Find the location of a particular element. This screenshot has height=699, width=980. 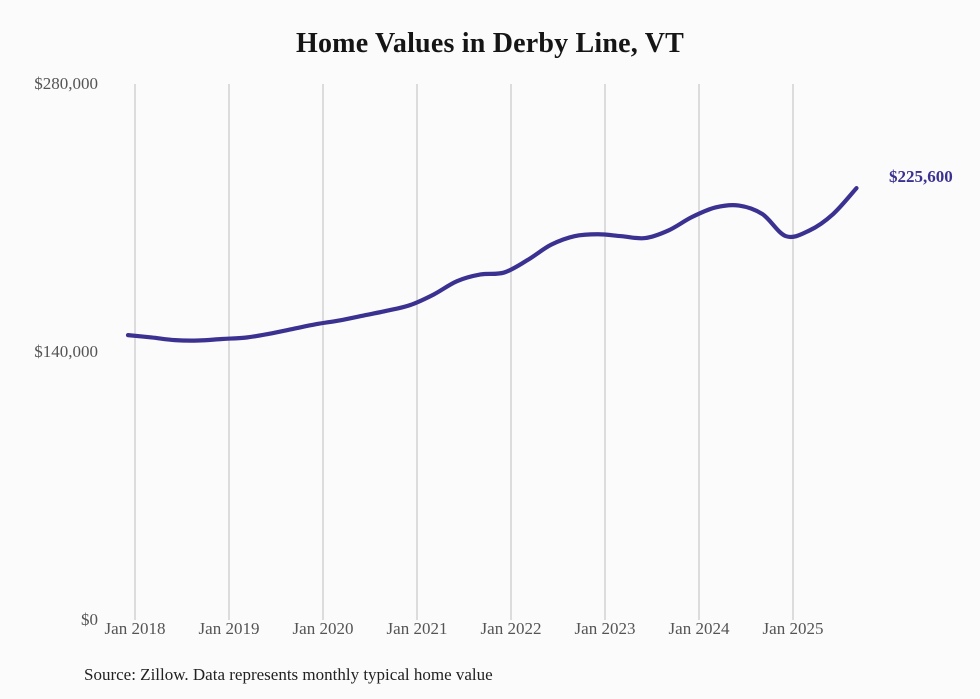

x-tick-label: Jan 2019 is located at coordinates (229, 628).